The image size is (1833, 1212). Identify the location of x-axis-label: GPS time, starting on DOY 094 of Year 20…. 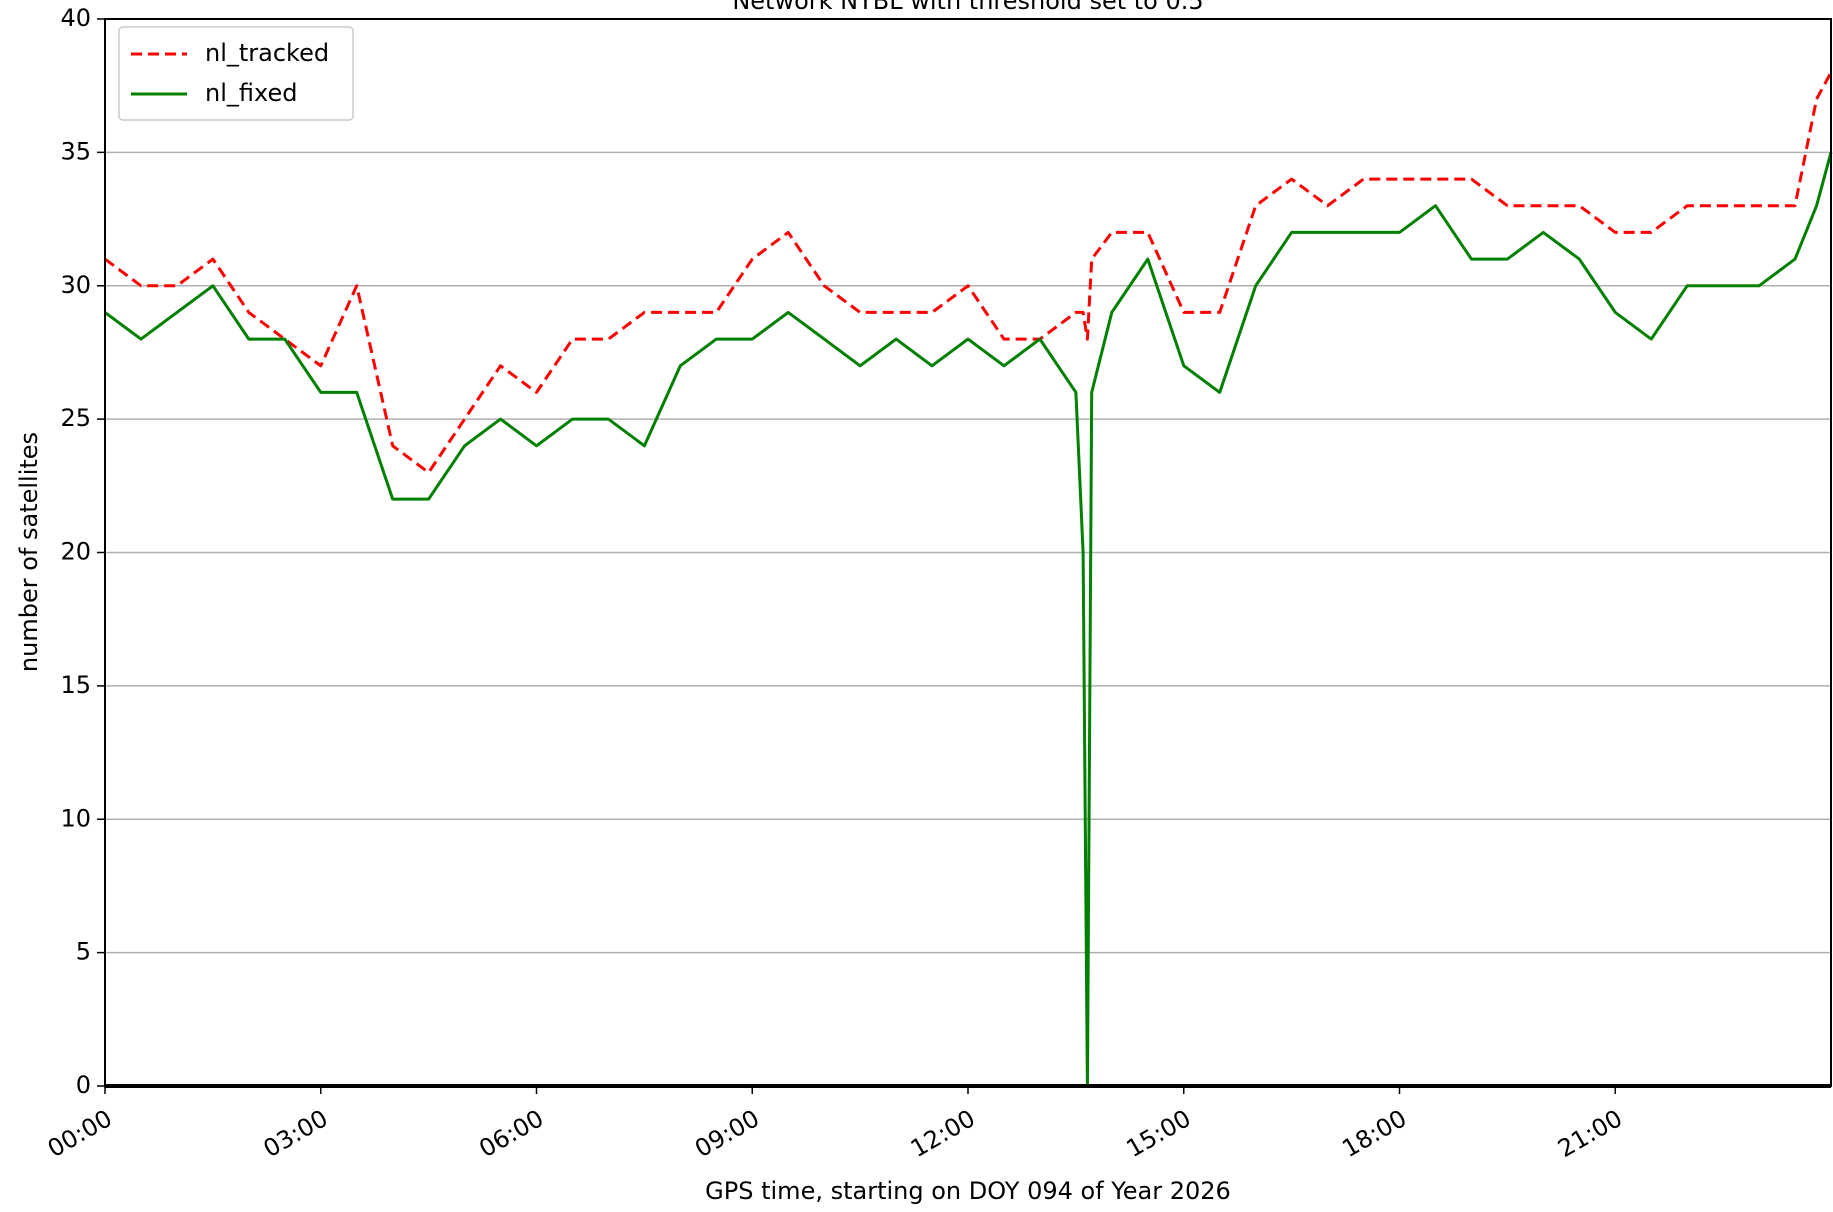
(968, 1191).